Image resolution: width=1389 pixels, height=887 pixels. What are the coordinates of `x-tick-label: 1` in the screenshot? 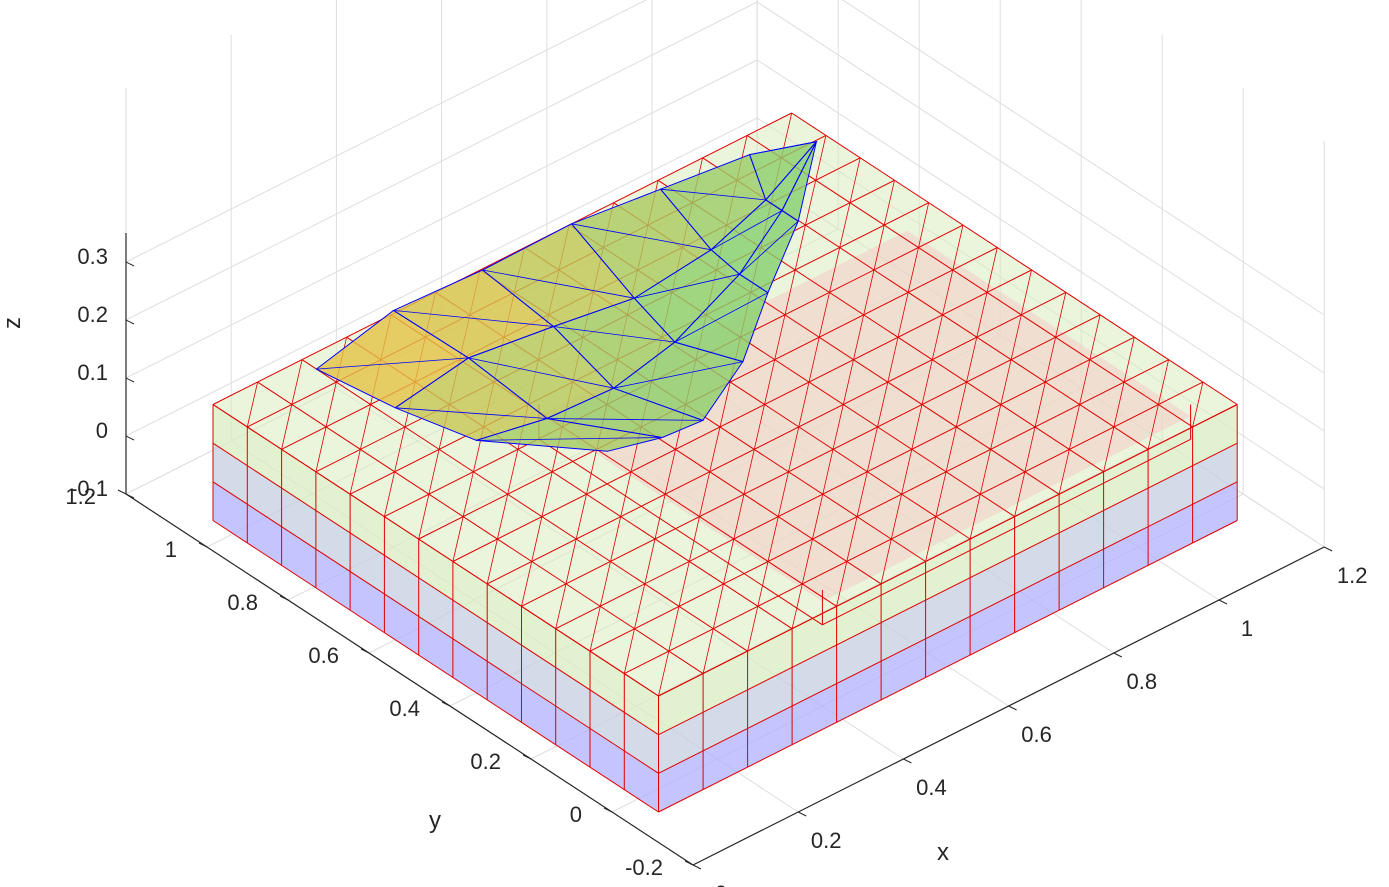 It's located at (1247, 628).